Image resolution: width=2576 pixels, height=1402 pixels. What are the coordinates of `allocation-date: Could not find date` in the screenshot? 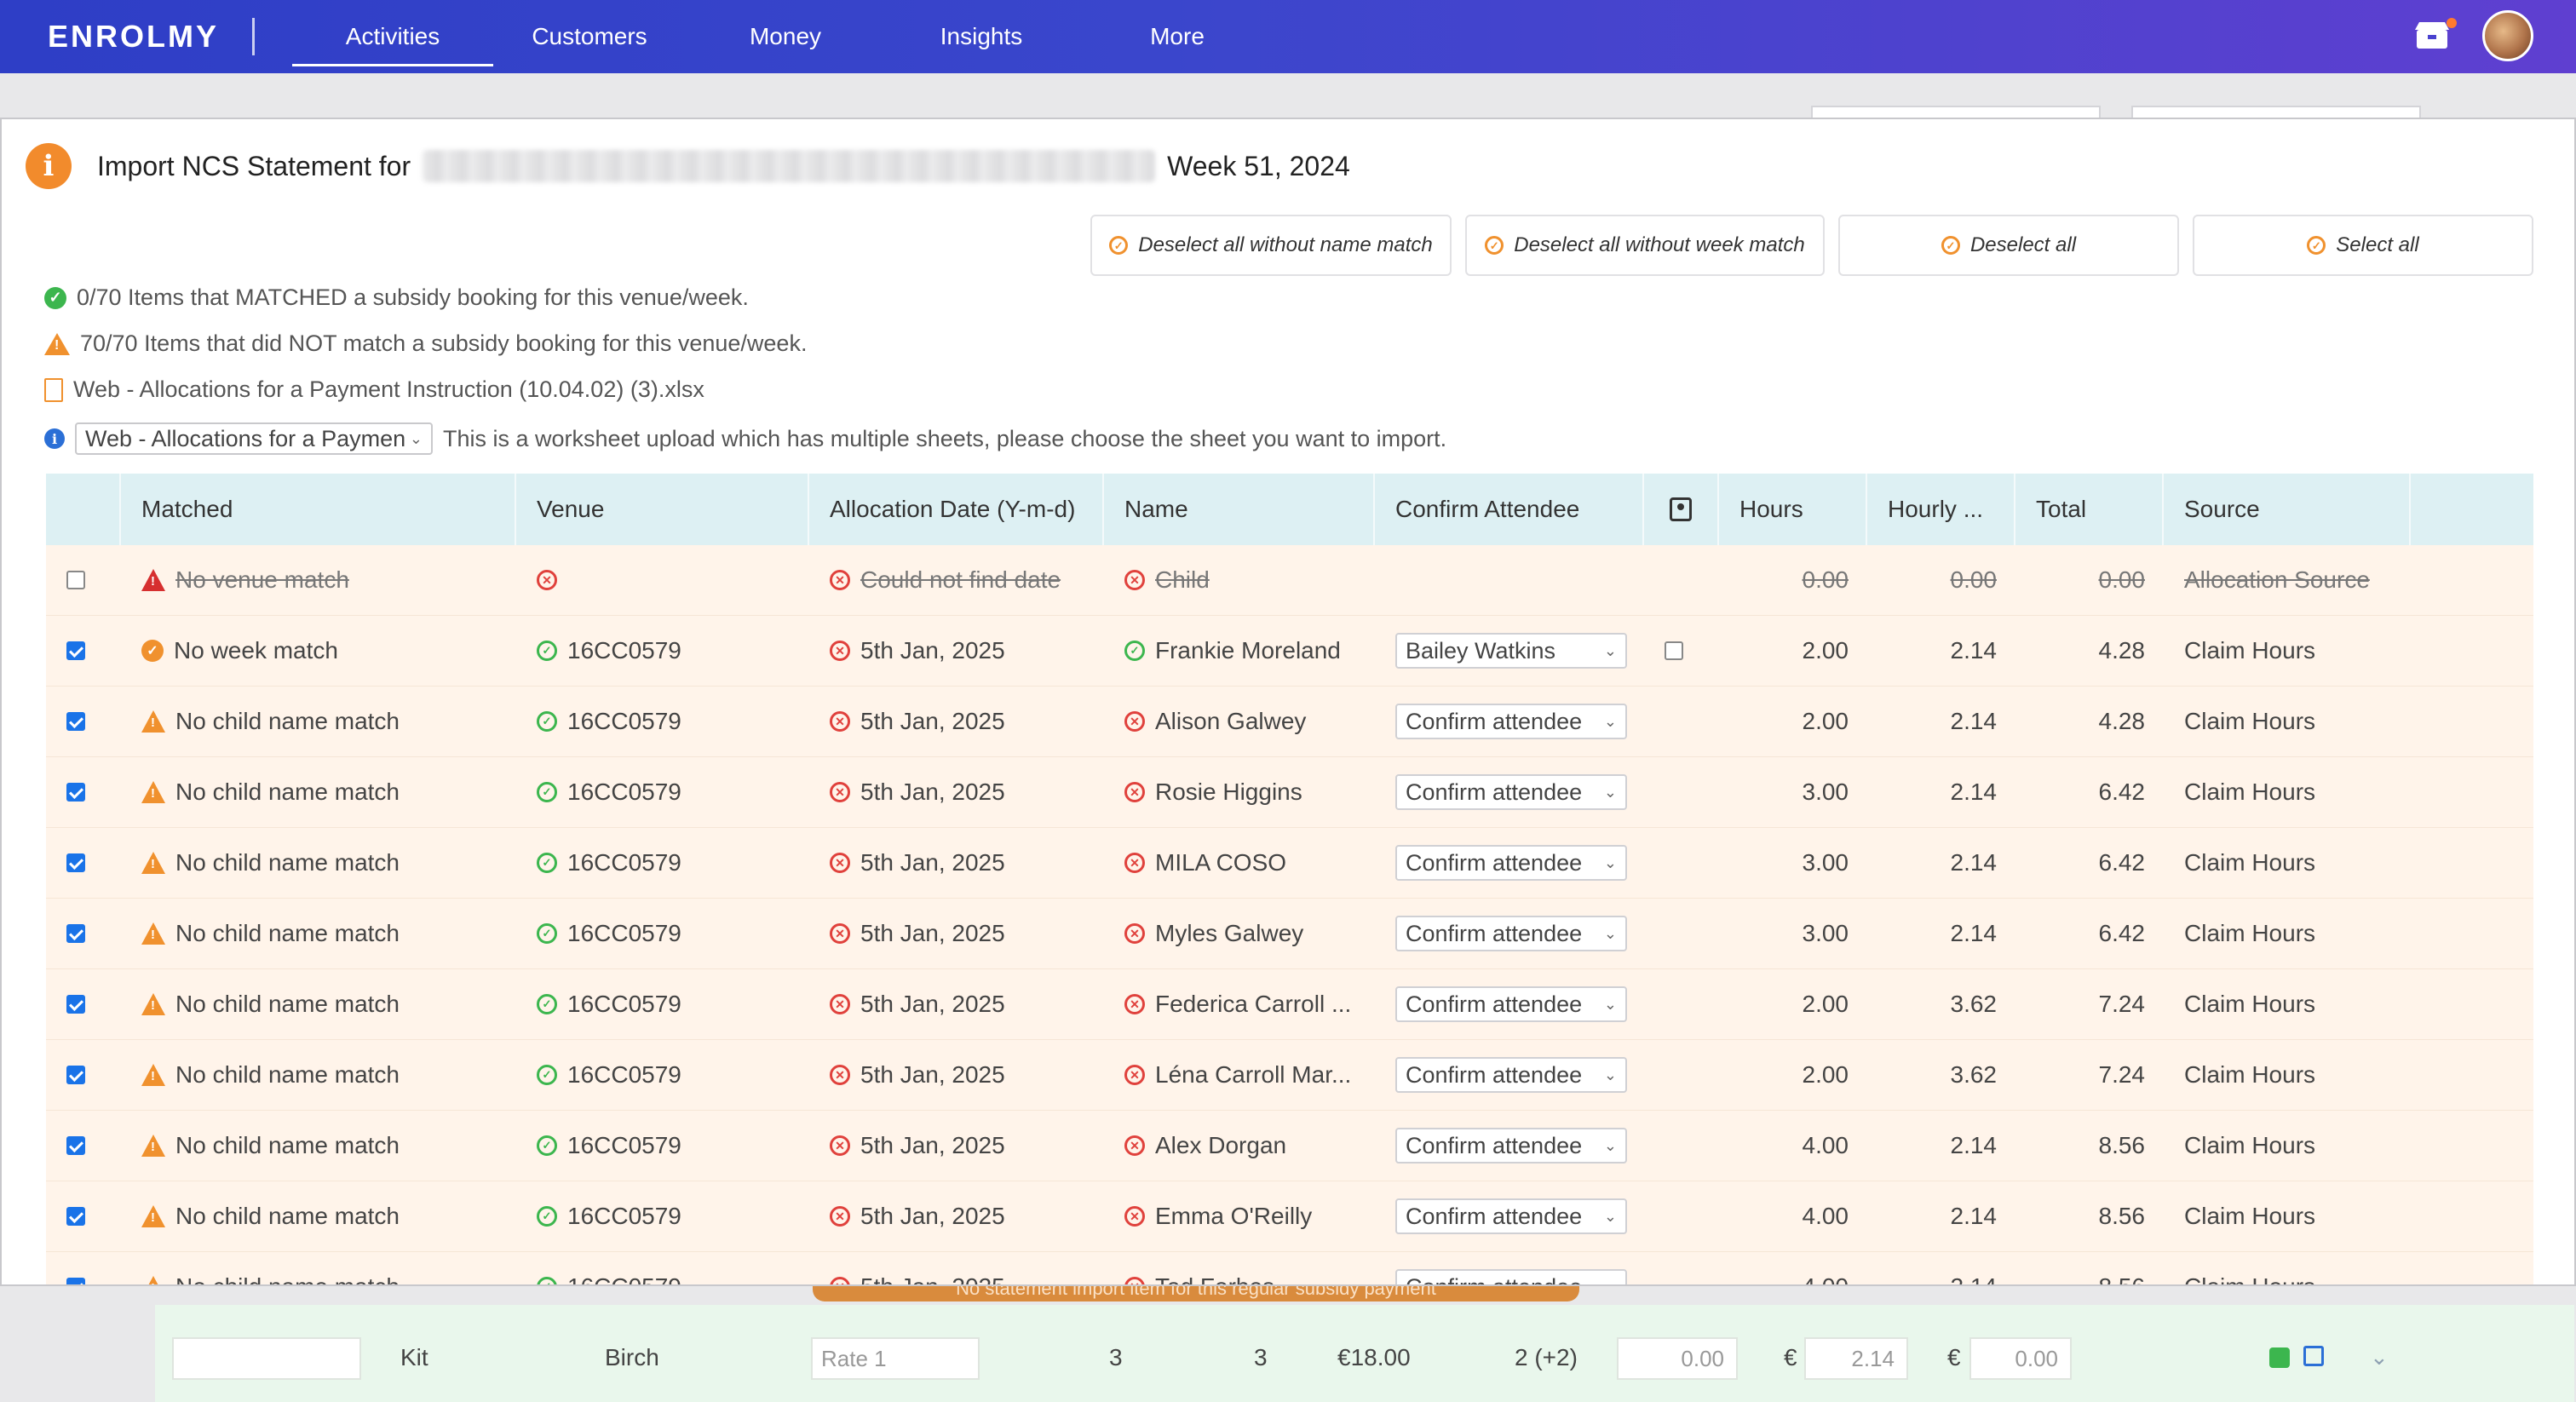 It's located at (961, 579).